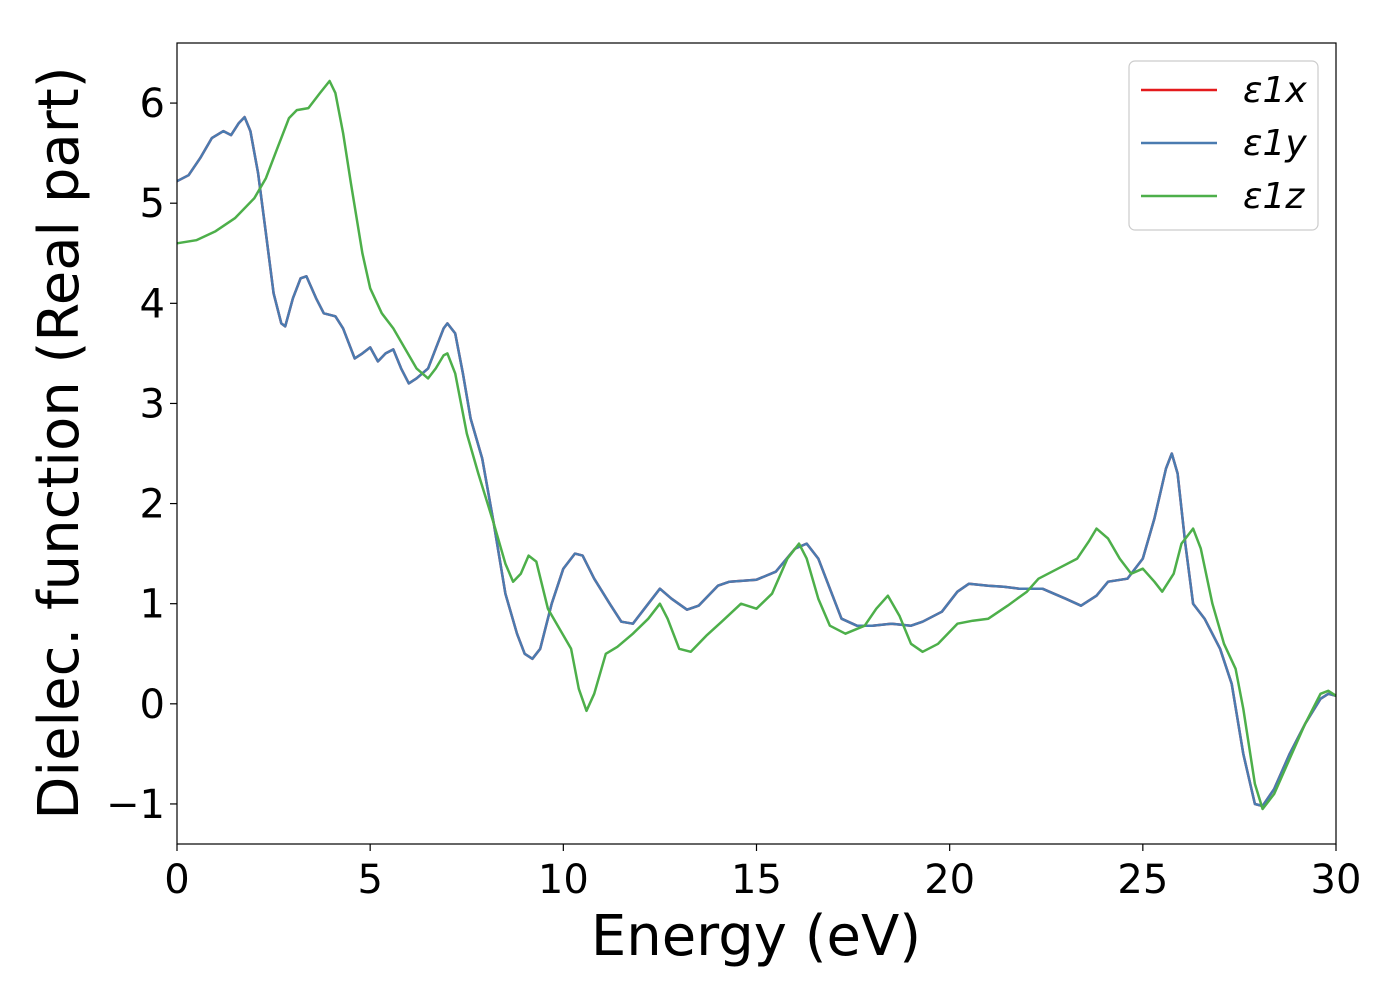 Image resolution: width=1400 pixels, height=1000 pixels. Describe the element at coordinates (59, 442) in the screenshot. I see `y-axis-title: Dielec. function (Real part)` at that location.